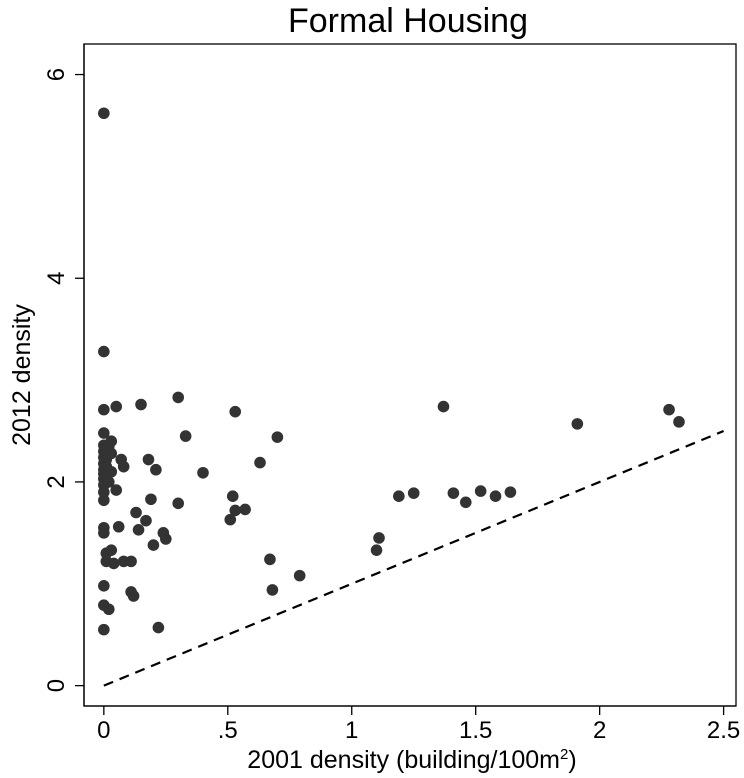 Image resolution: width=744 pixels, height=778 pixels. What do you see at coordinates (475, 730) in the screenshot?
I see `x-tick-label: 1.5` at bounding box center [475, 730].